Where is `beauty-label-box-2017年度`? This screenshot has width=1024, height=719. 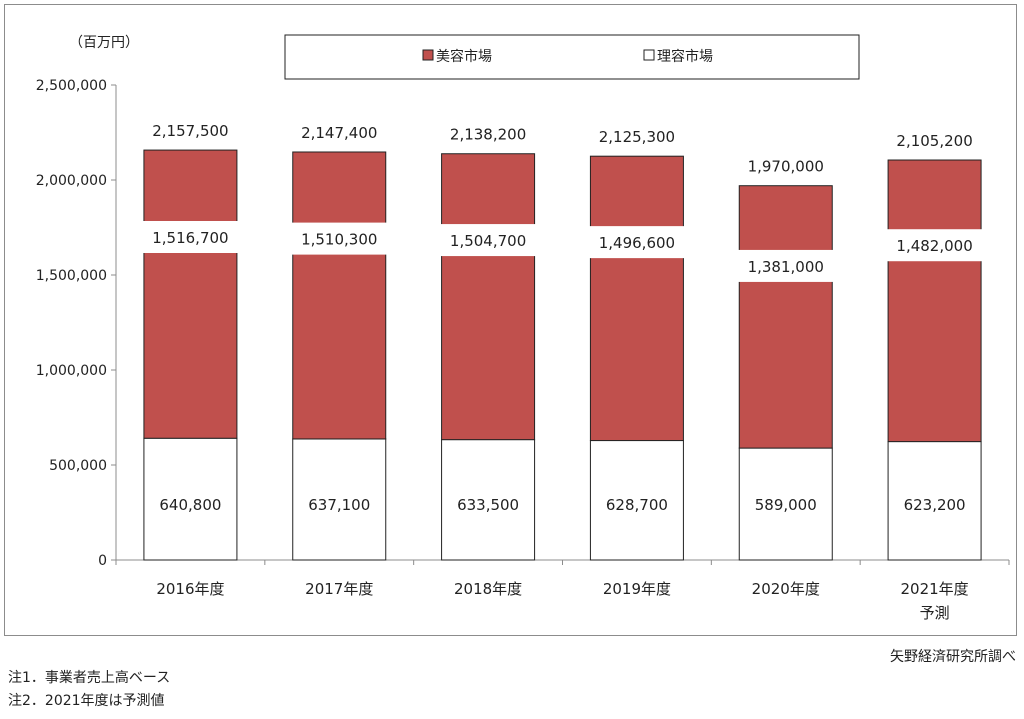 beauty-label-box-2017年度 is located at coordinates (339, 238).